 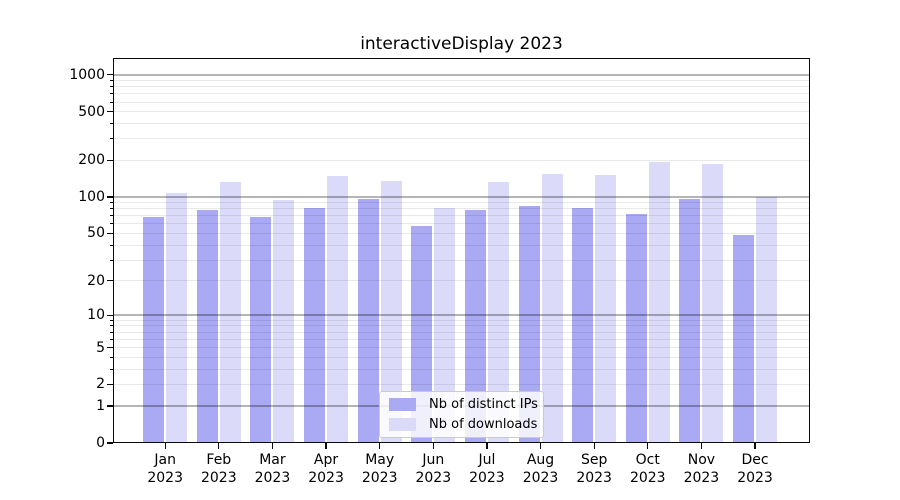 I want to click on x-tick-mark-jul, so click(x=487, y=446).